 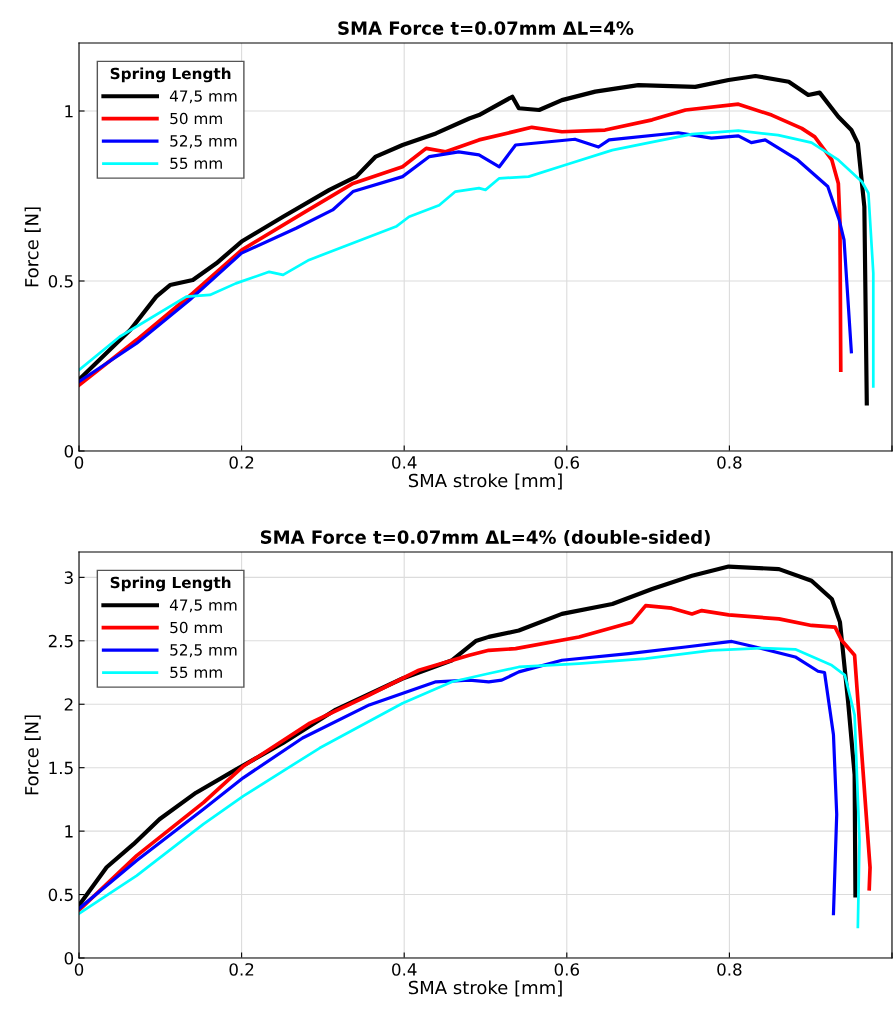 I want to click on y-tick-label: 1.5, so click(x=61, y=768).